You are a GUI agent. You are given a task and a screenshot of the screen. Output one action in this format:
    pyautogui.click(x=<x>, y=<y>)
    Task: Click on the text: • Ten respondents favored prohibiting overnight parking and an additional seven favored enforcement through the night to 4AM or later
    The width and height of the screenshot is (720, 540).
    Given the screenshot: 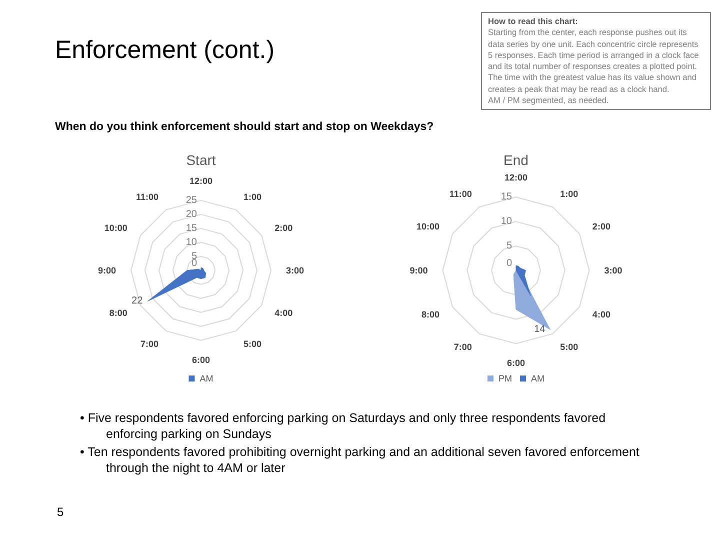 What is the action you would take?
    pyautogui.click(x=360, y=460)
    